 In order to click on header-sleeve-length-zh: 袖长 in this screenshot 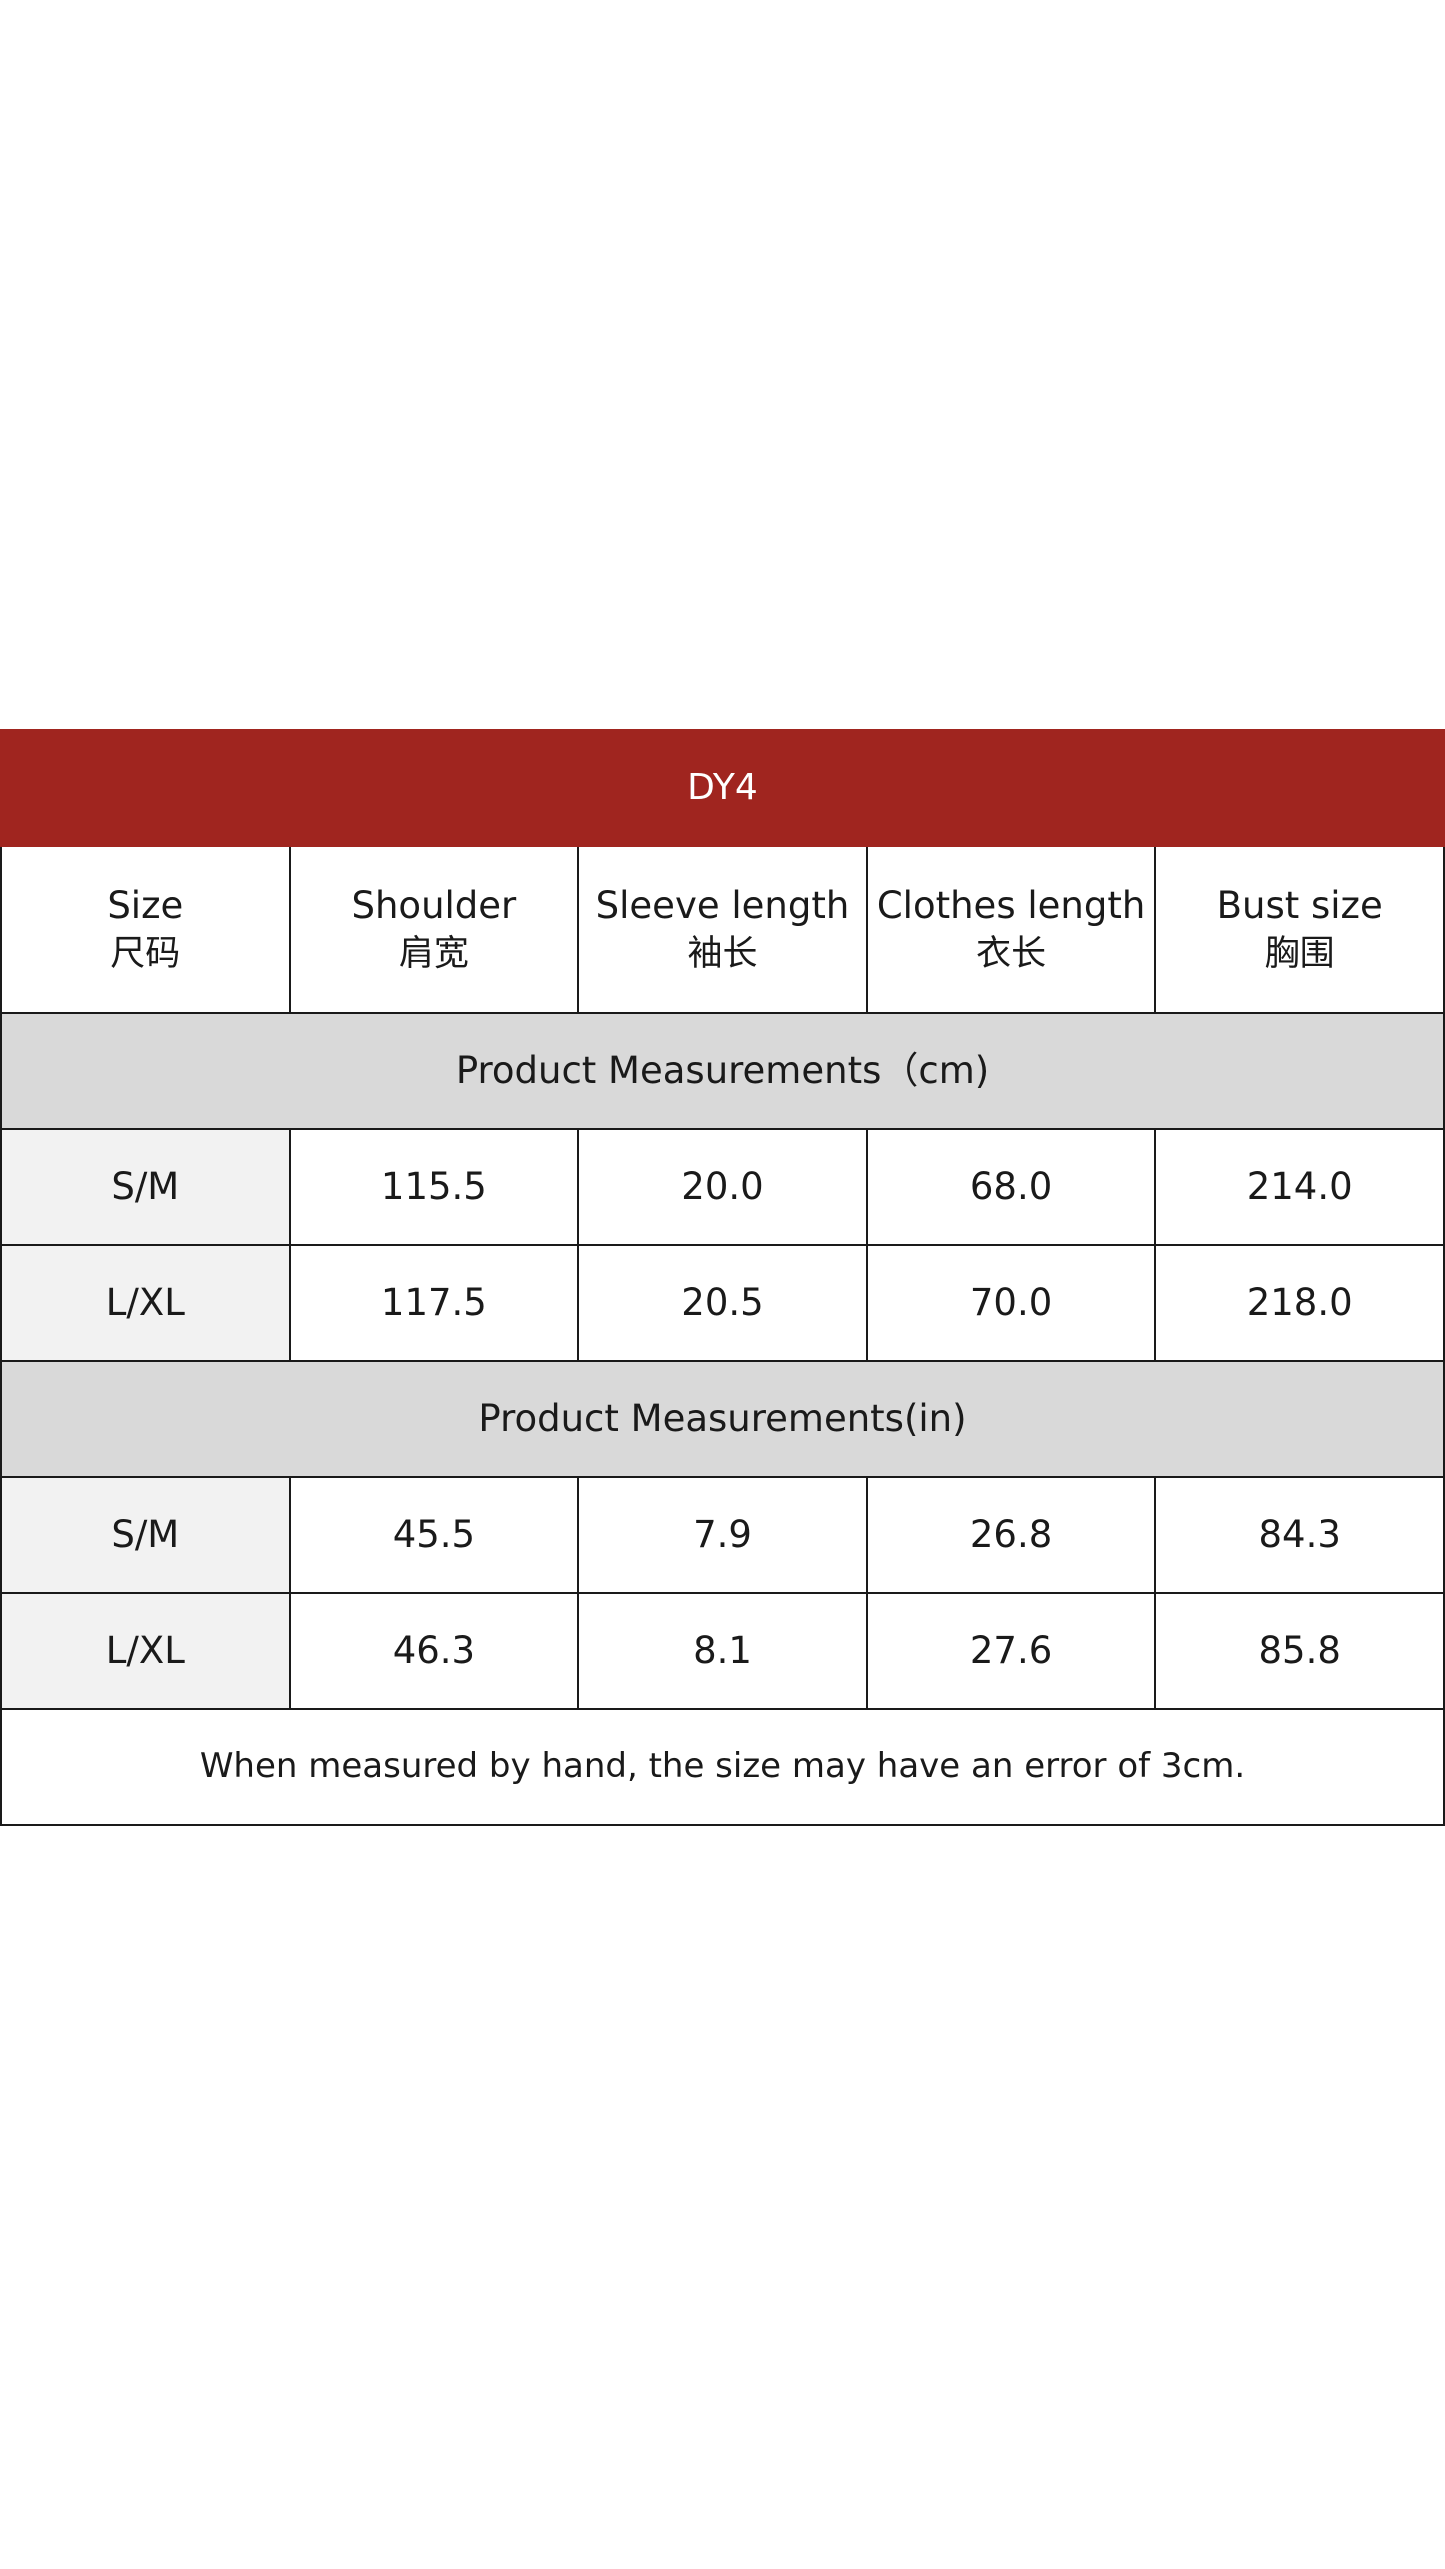, I will do `click(722, 953)`.